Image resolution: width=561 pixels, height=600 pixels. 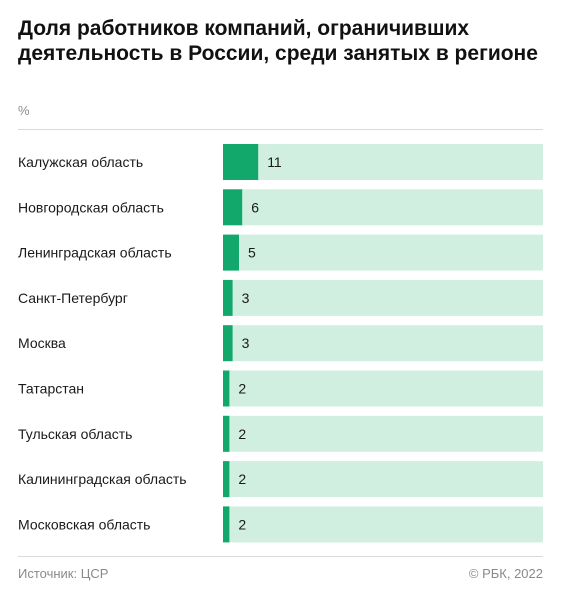 What do you see at coordinates (80, 162) in the screenshot?
I see `category-label: Калужская область` at bounding box center [80, 162].